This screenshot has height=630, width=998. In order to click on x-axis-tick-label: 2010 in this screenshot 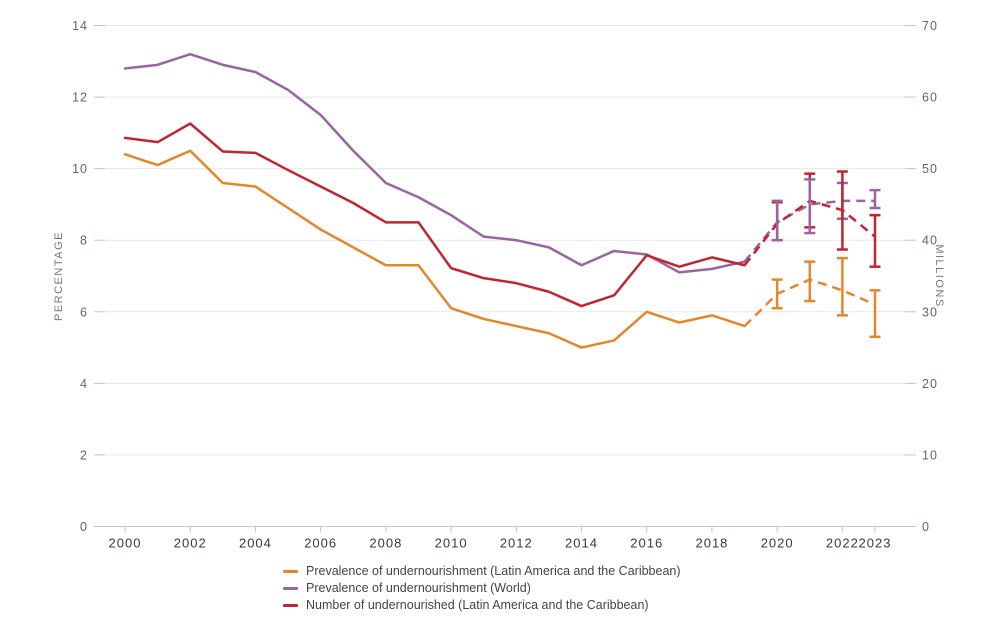, I will do `click(451, 543)`.